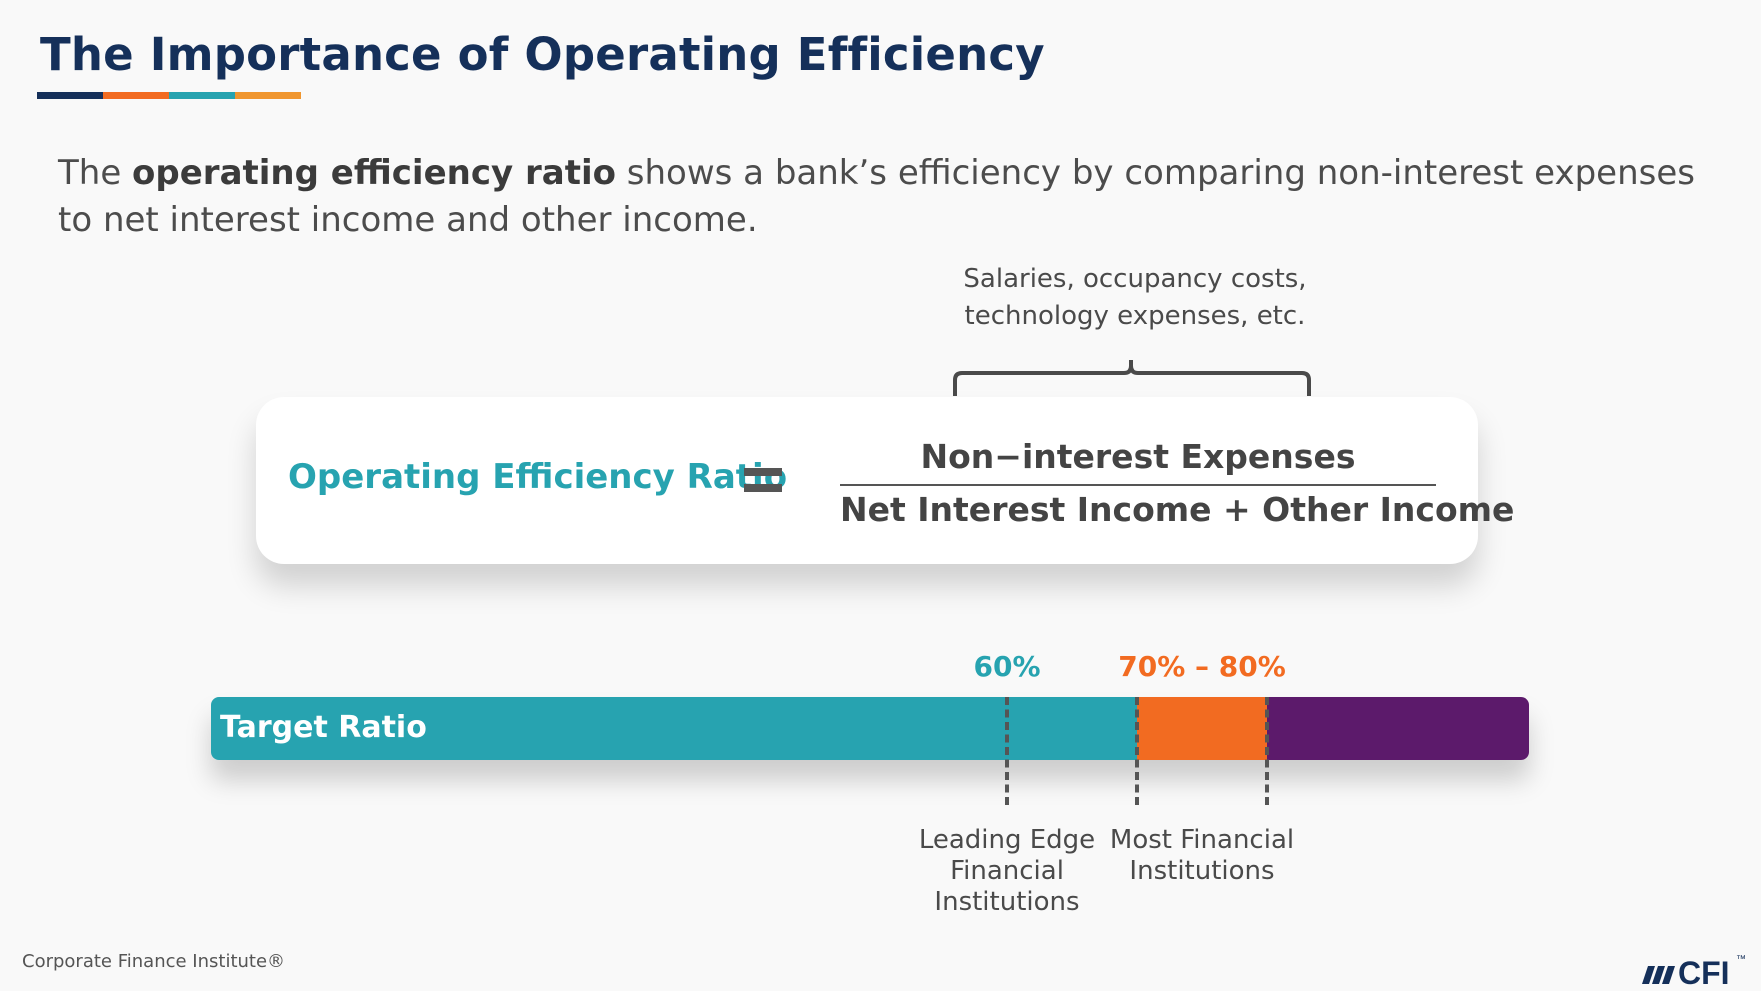 The height and width of the screenshot is (991, 1761). I want to click on formula-numerator: Non−interest Expenses, so click(1138, 456).